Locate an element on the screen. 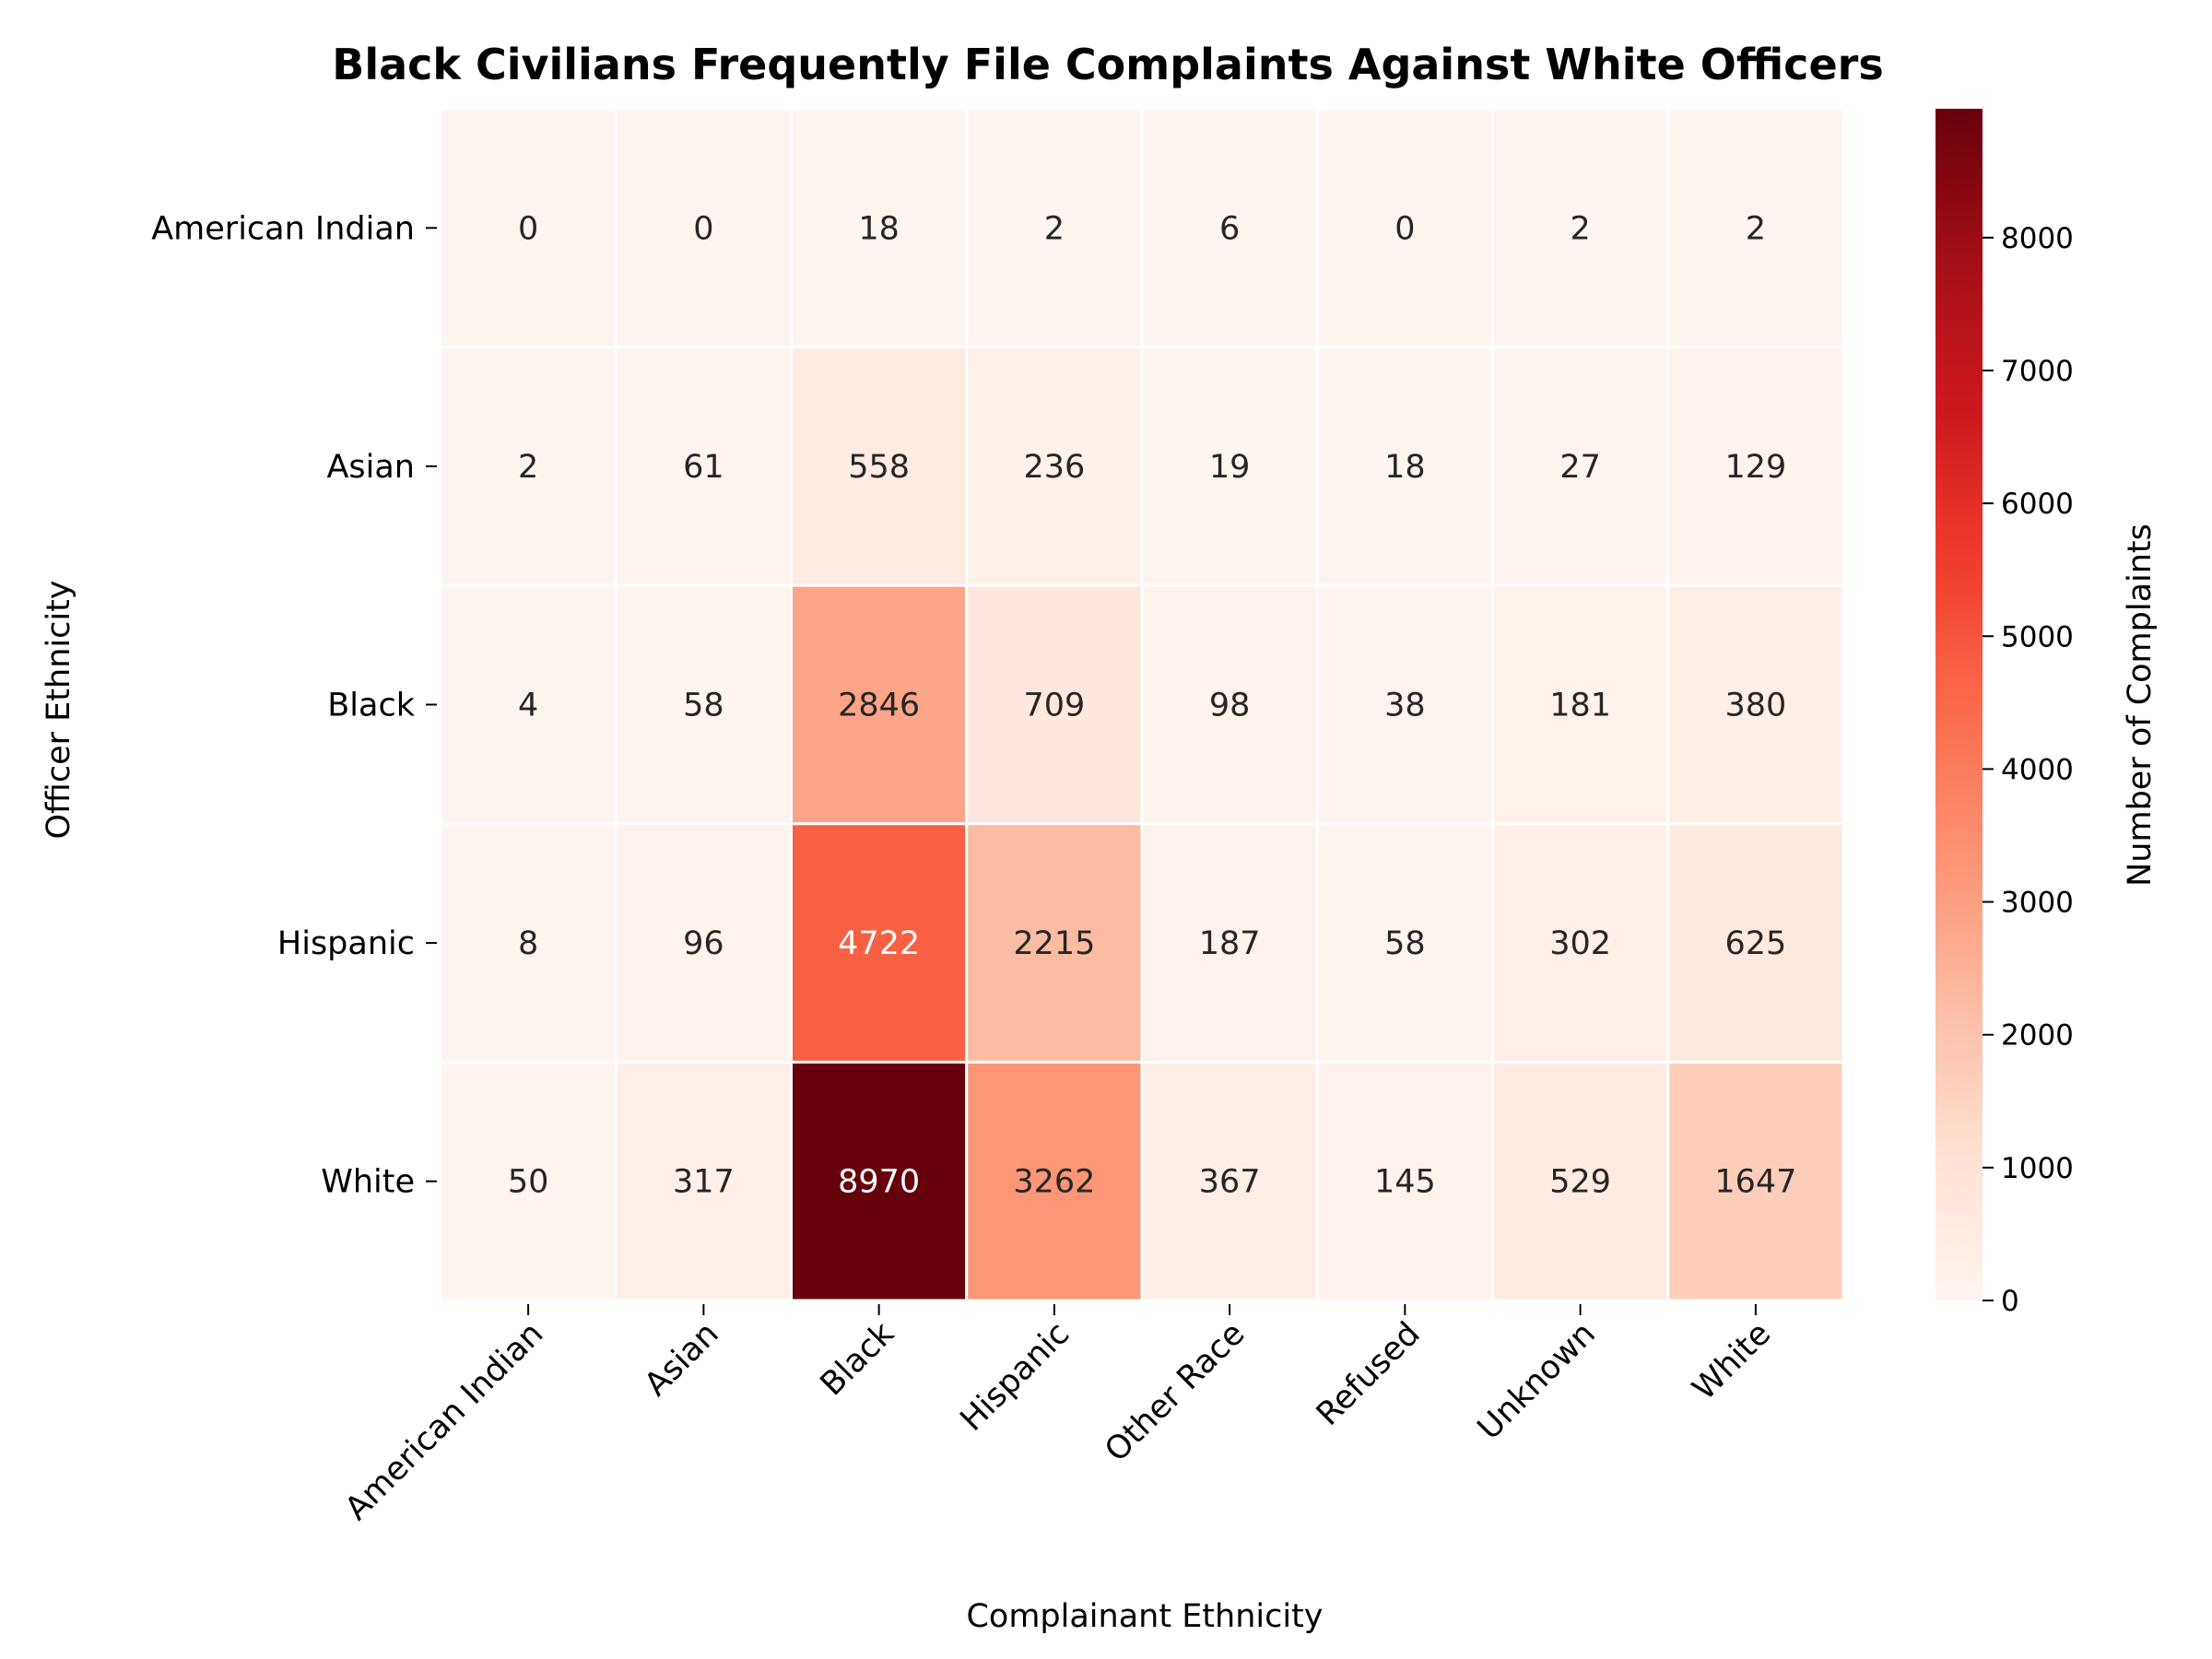  cell-value-label: 2215 is located at coordinates (1054, 943).